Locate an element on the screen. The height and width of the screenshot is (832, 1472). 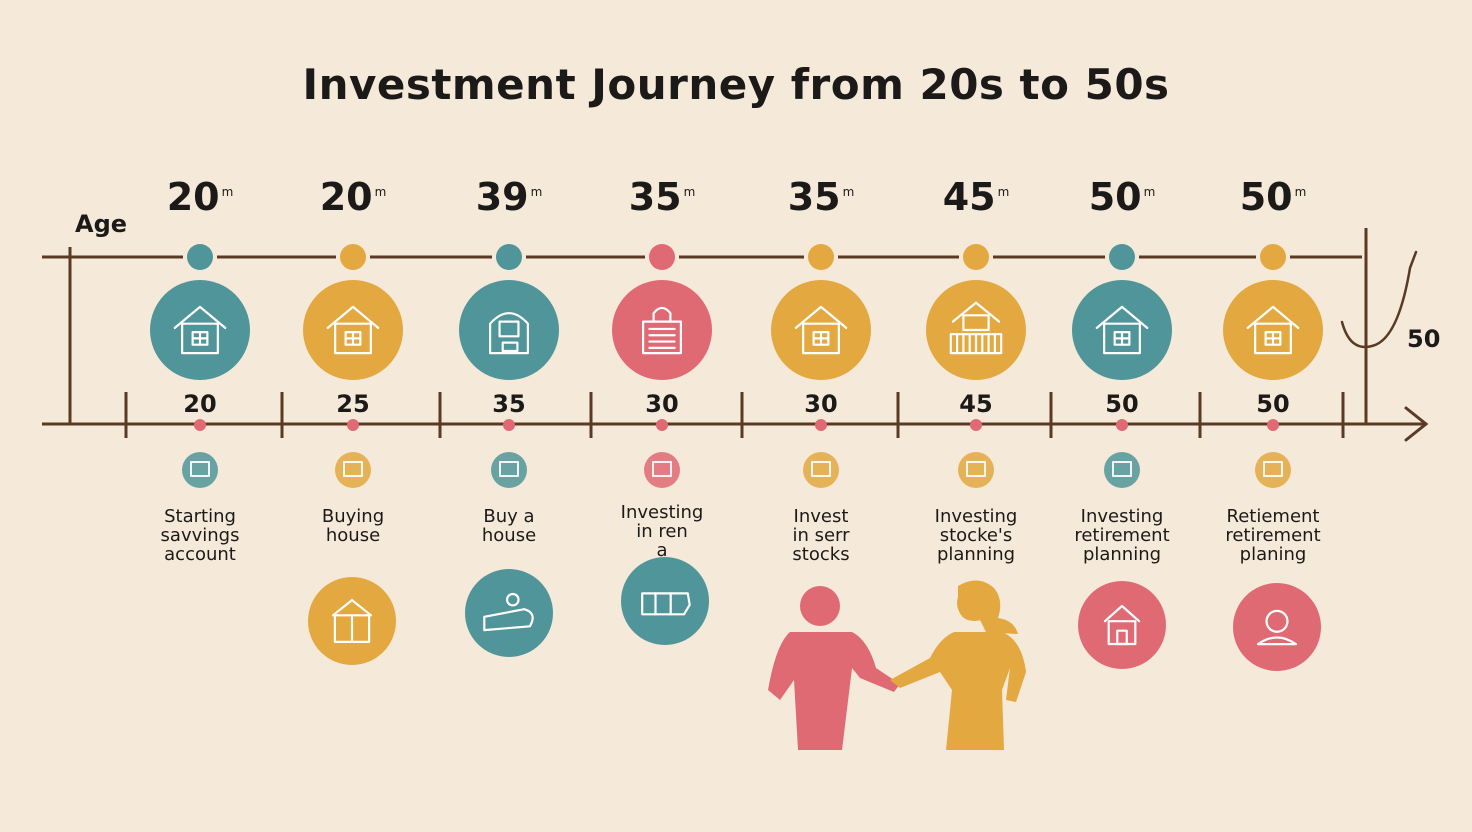
age-value: 50 is located at coordinates (1266, 197).